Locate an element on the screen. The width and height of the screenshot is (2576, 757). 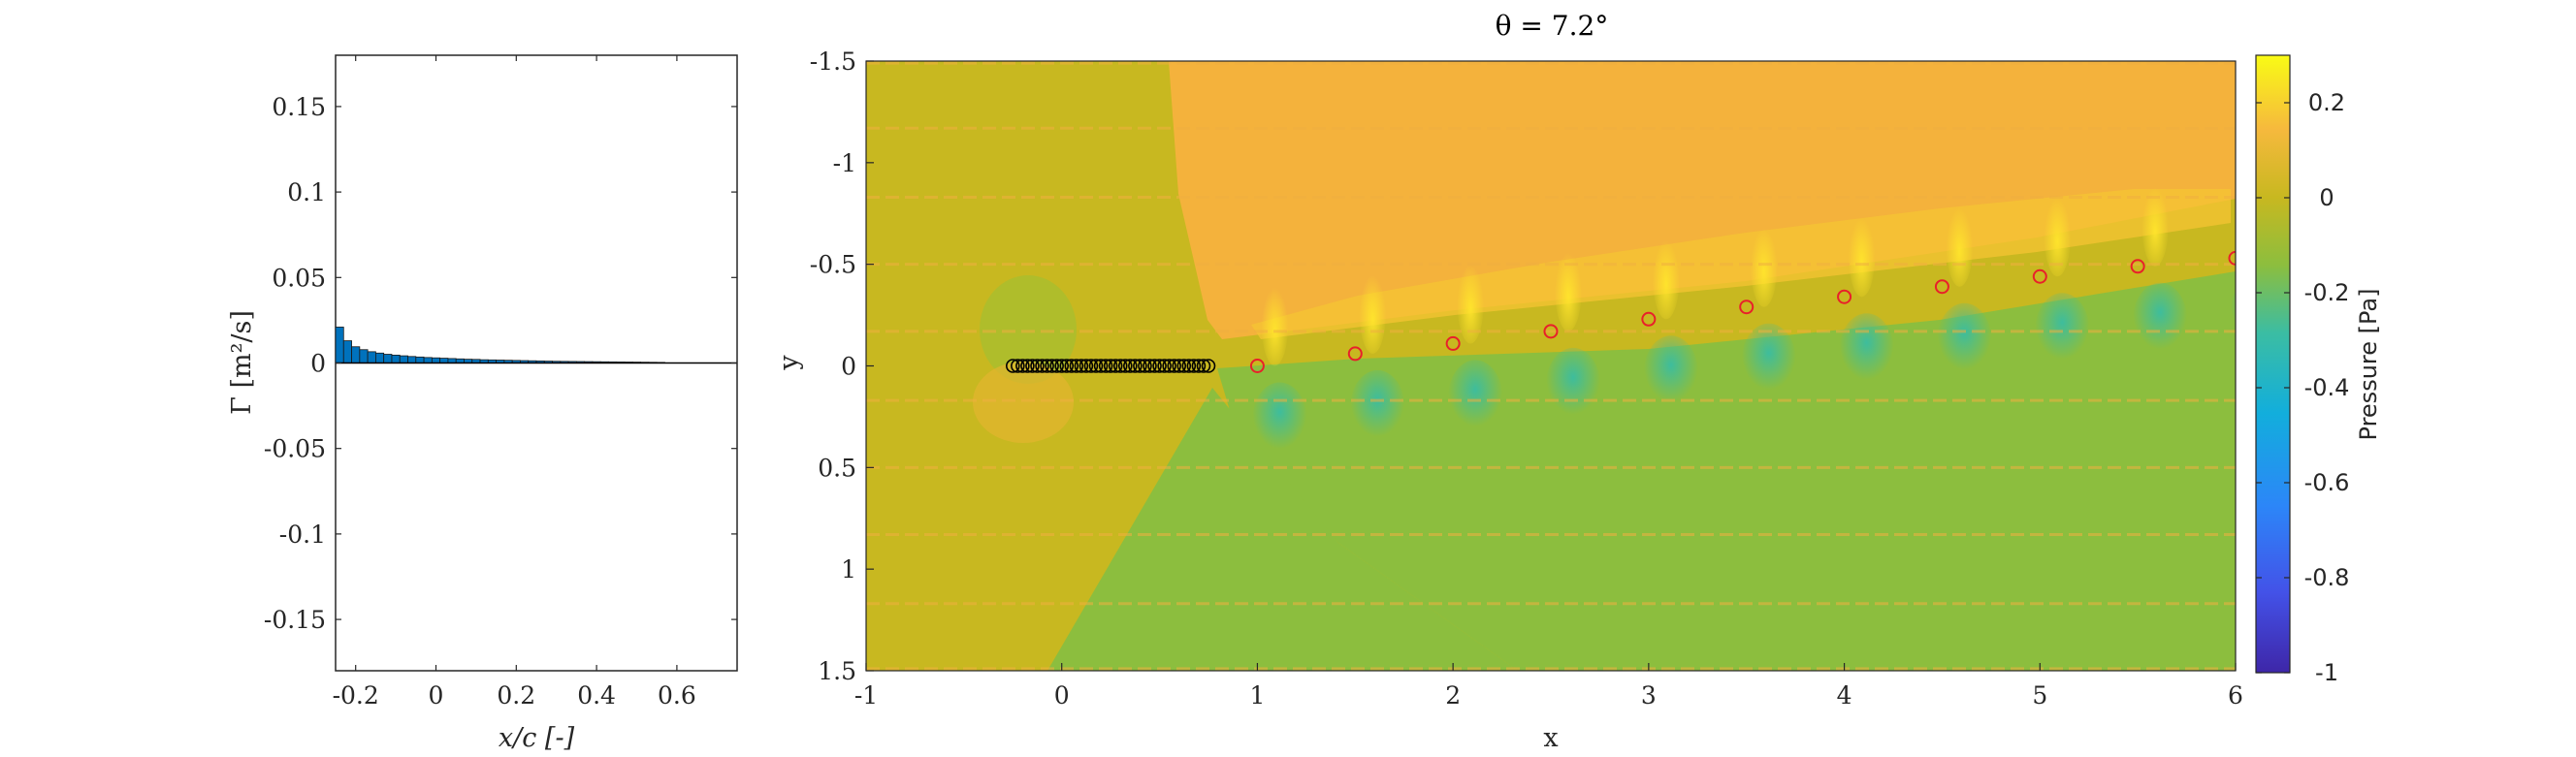
left-y-tick-label: -0.05 is located at coordinates (295, 449).